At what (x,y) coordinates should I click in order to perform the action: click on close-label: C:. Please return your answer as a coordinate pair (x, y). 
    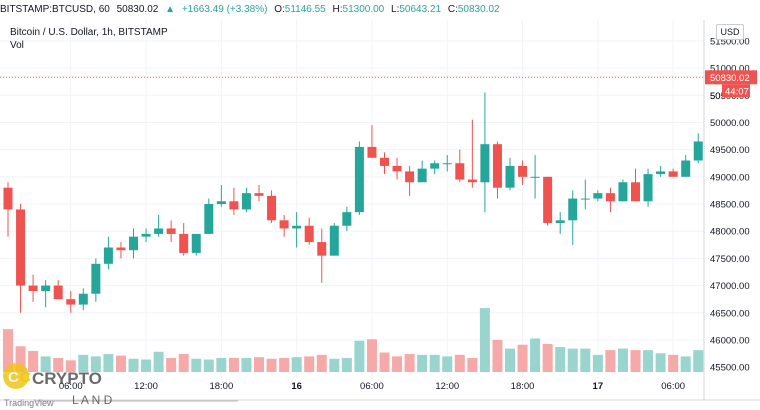
    Looking at the image, I should click on (452, 9).